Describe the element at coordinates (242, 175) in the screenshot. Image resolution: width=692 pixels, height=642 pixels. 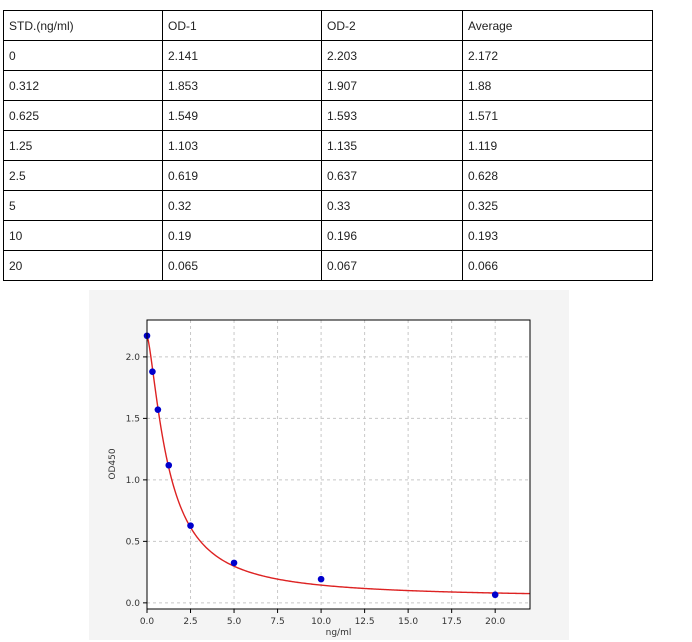
I see `table-cell: 0.619` at that location.